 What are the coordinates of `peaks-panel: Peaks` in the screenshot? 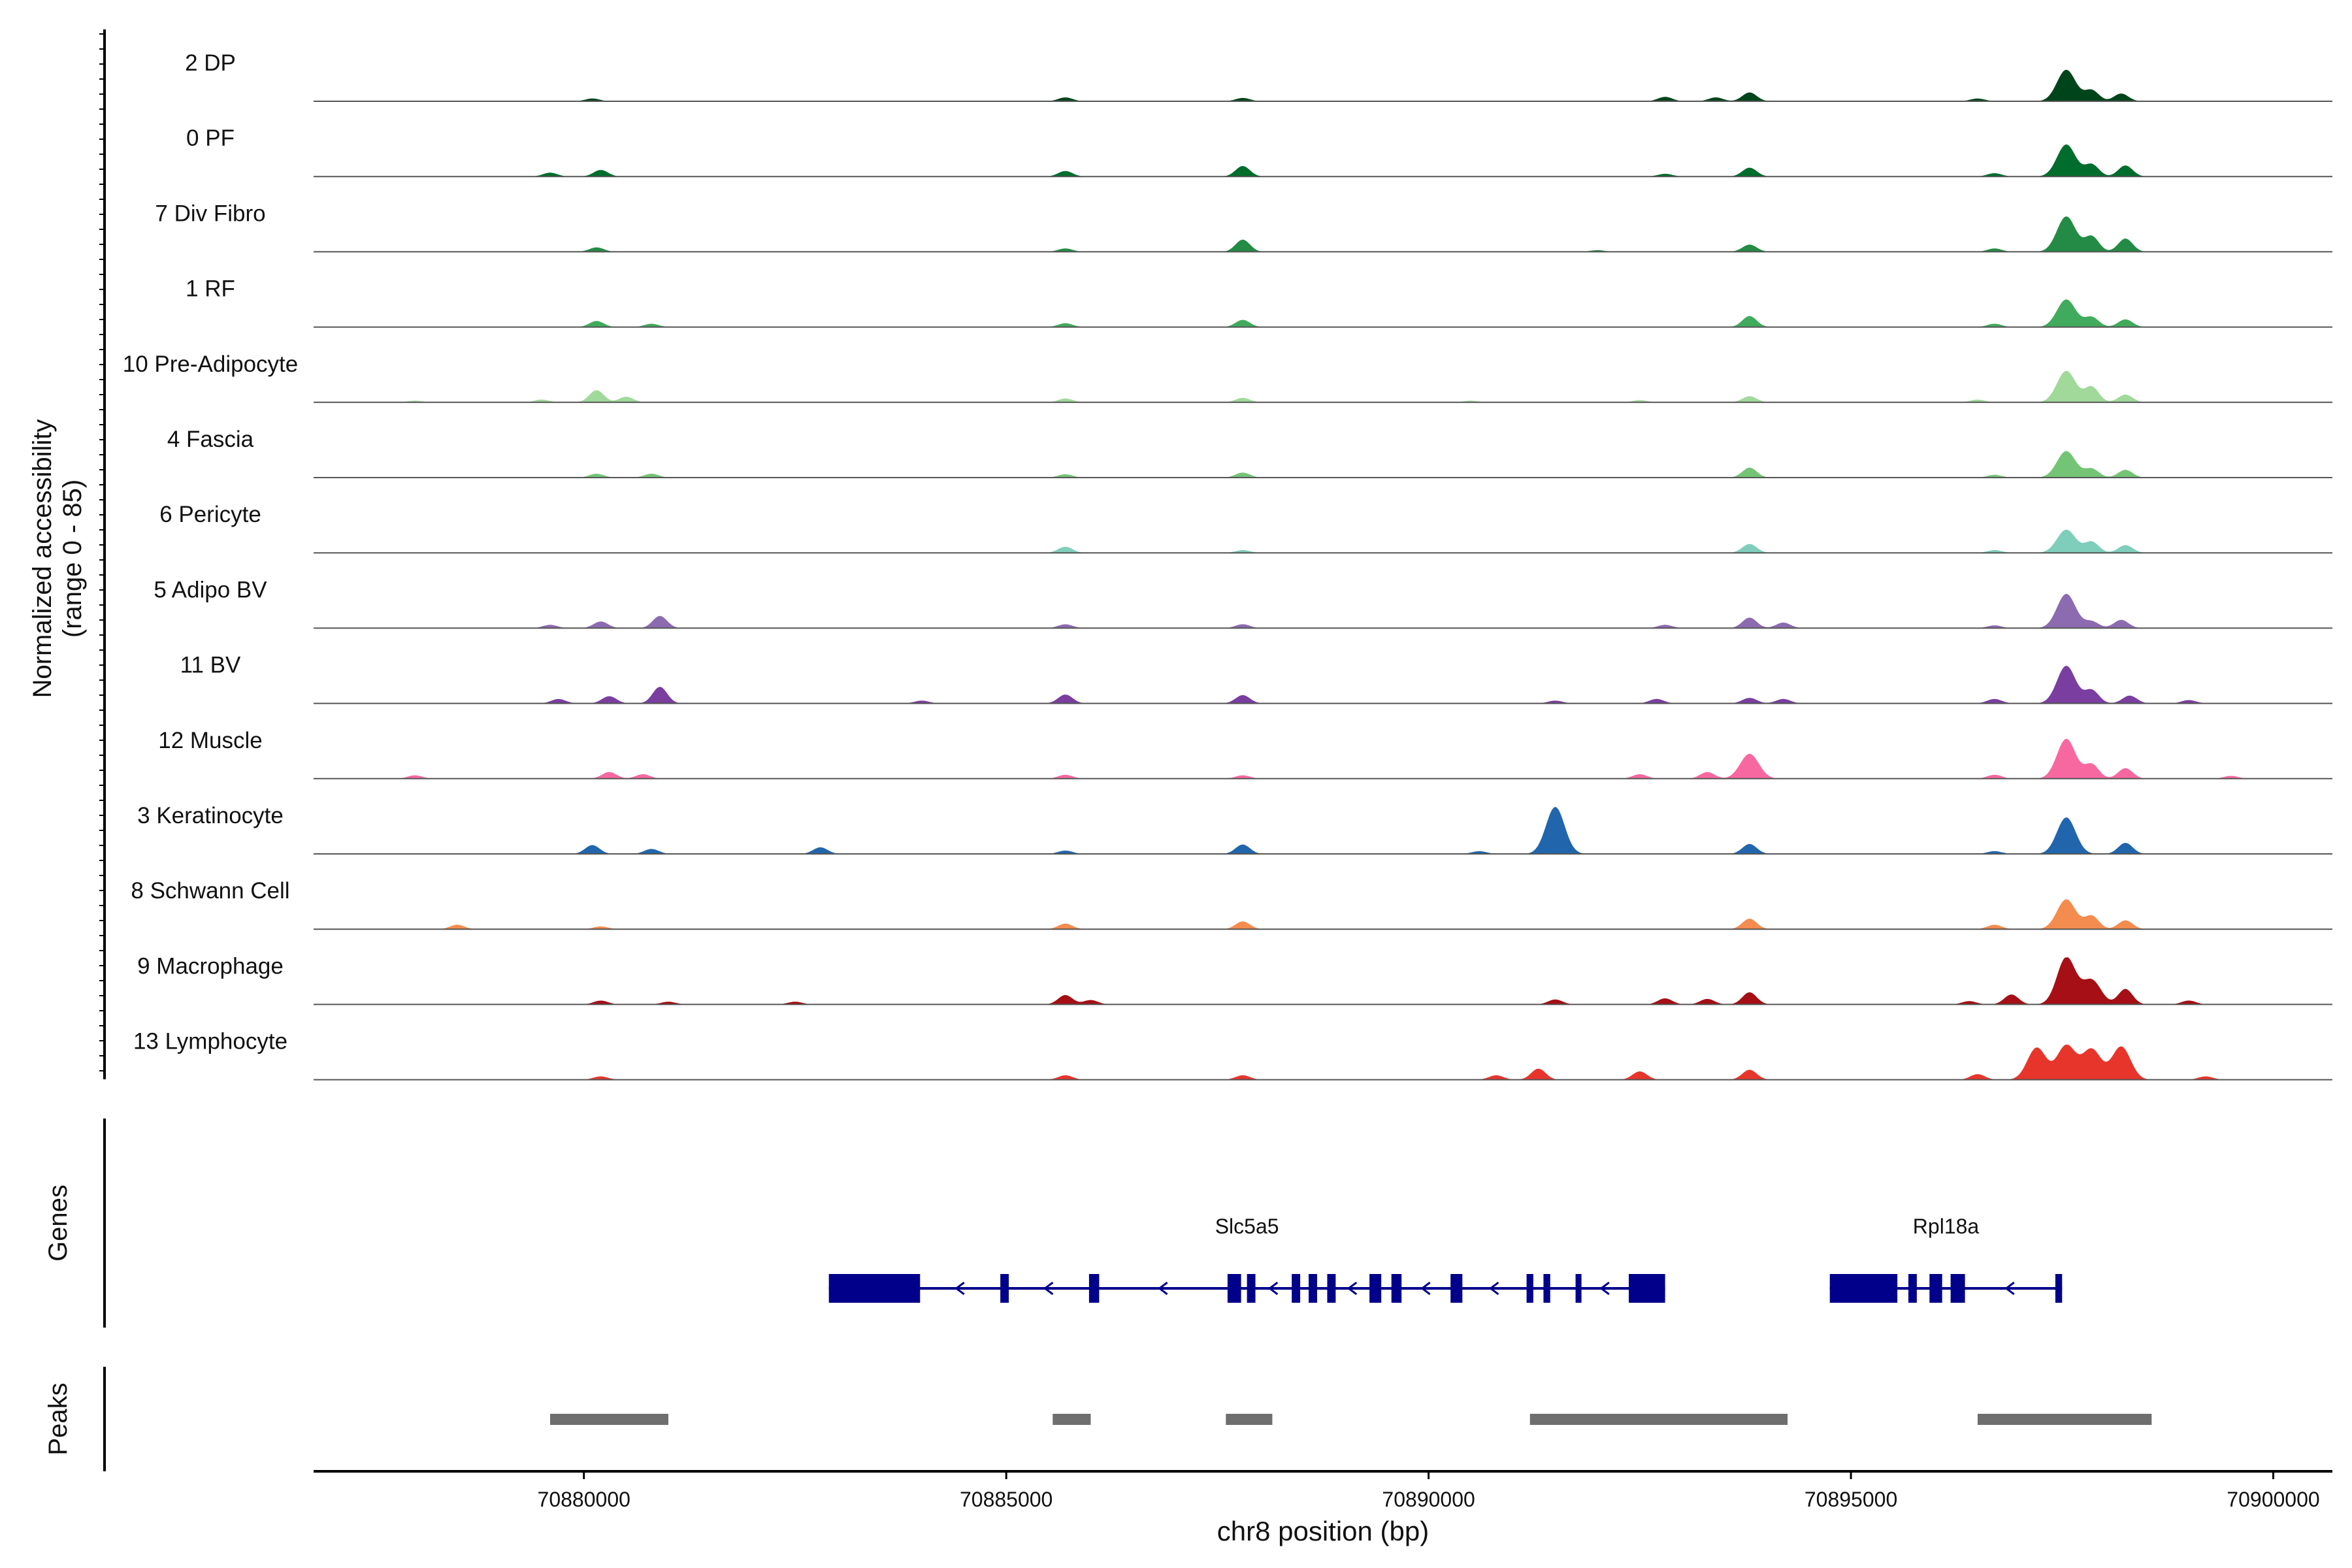 It's located at (1098, 1419).